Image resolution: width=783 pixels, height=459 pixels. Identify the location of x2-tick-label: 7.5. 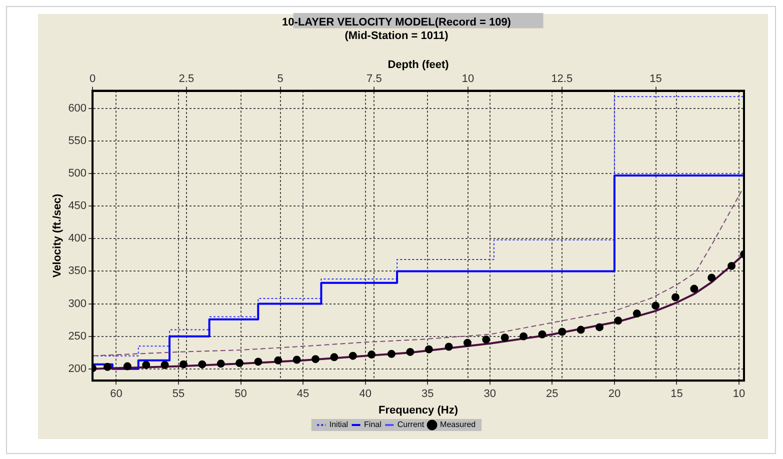
(374, 79).